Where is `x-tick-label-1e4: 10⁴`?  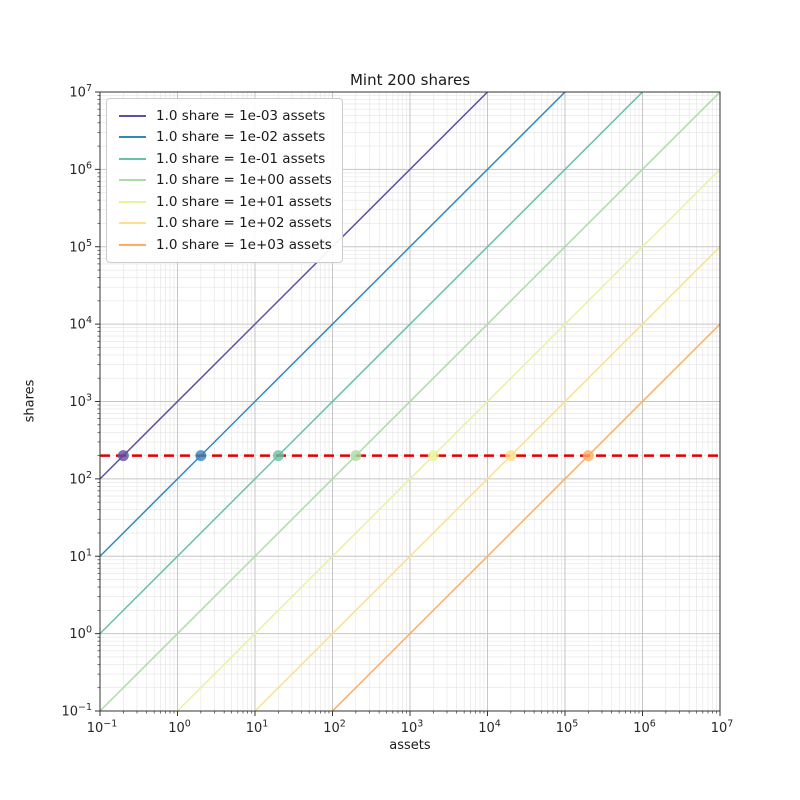
x-tick-label-1e4: 10⁴ is located at coordinates (489, 728).